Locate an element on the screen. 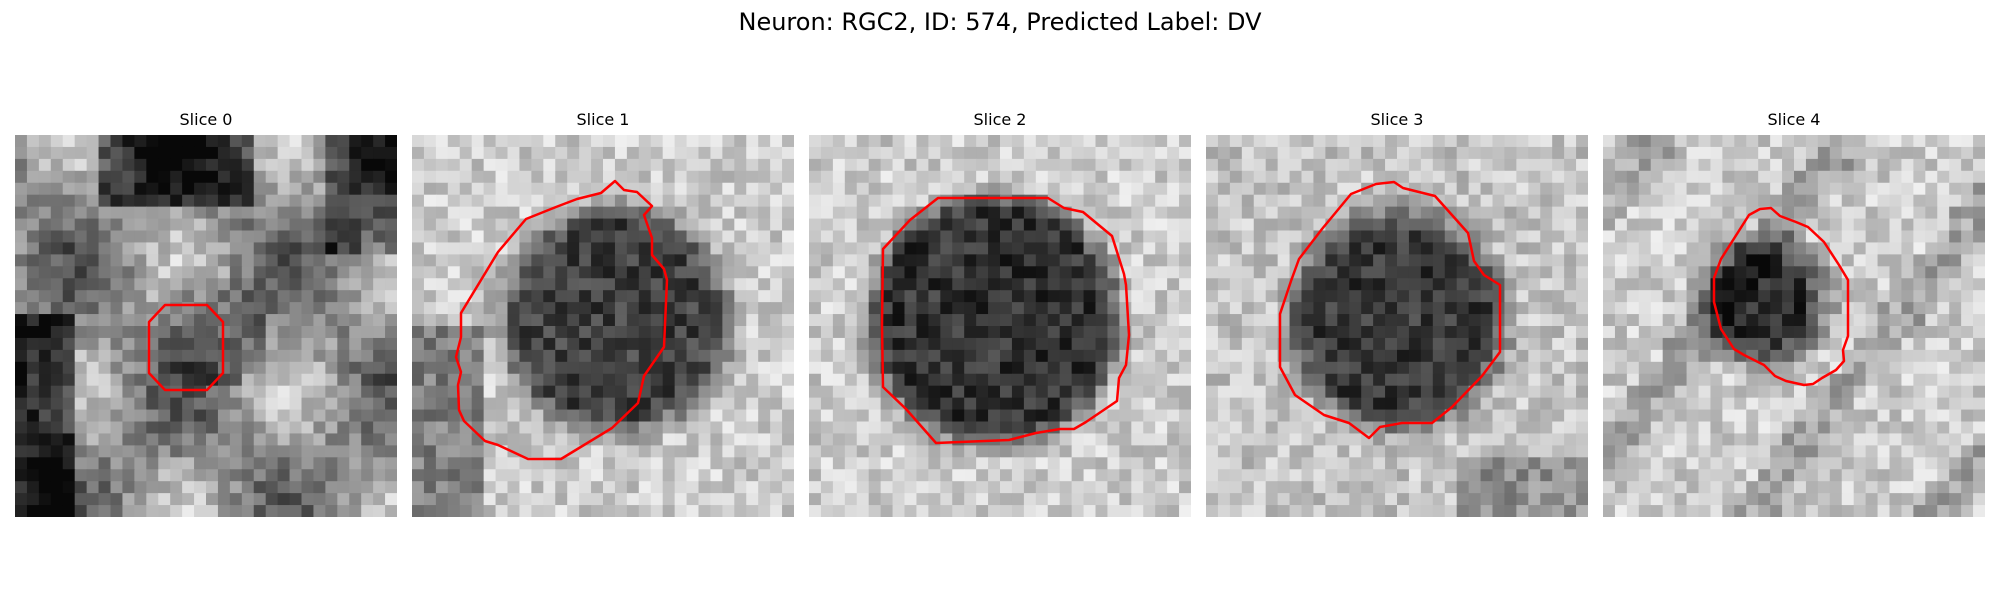 The height and width of the screenshot is (600, 2000). slice-0-svg is located at coordinates (206, 326).